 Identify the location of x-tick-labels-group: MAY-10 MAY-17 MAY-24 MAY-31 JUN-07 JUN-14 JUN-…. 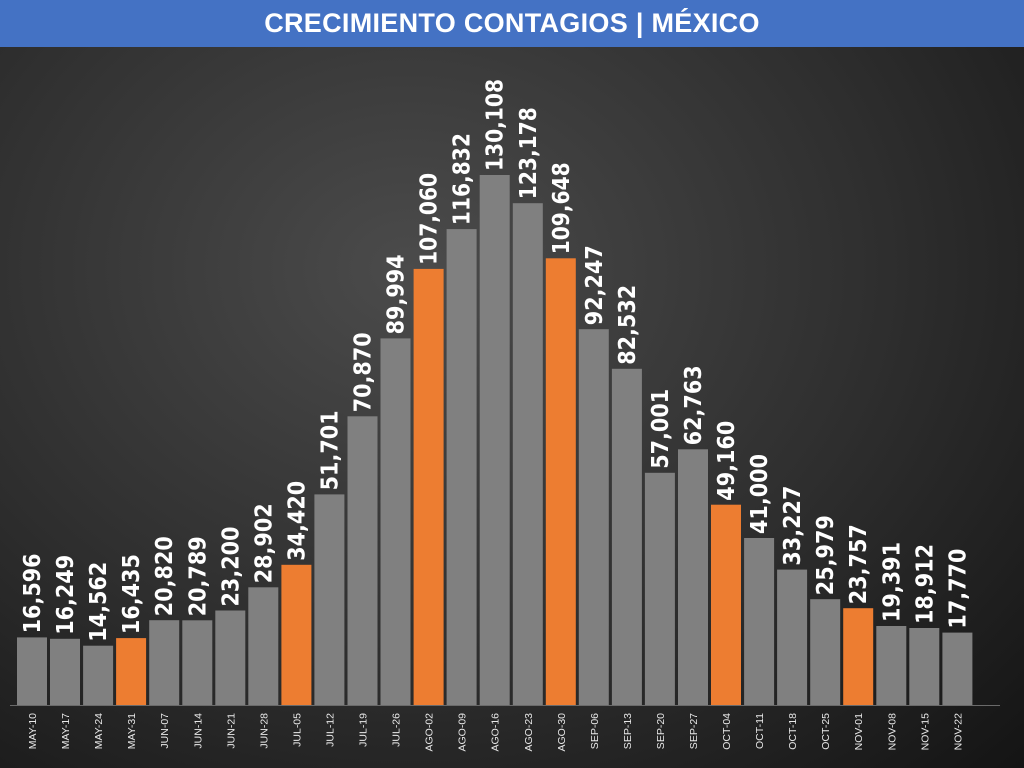
(495, 732).